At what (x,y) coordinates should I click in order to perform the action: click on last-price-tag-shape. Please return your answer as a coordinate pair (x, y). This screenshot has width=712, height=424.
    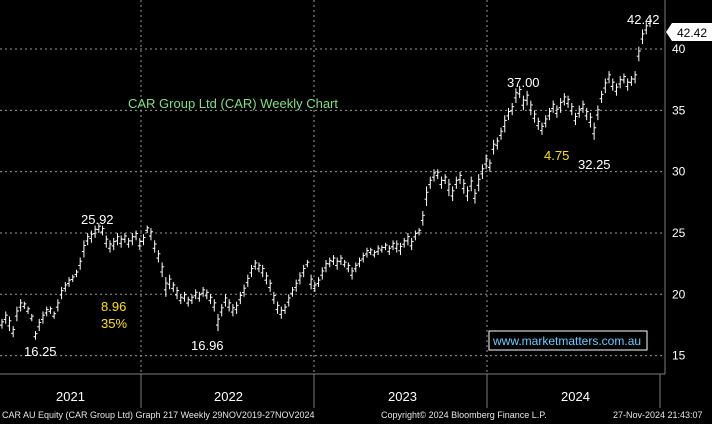
    Looking at the image, I should click on (689, 32).